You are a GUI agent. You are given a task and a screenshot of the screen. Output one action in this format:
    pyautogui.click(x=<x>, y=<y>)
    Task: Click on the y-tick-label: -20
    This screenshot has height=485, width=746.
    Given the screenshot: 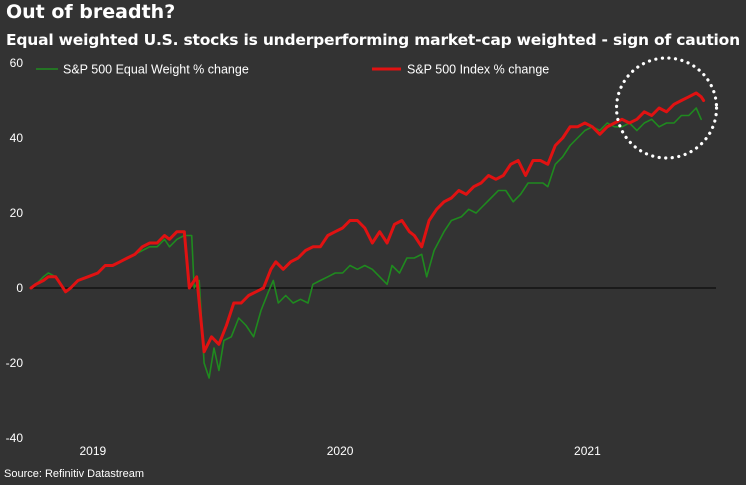 What is the action you would take?
    pyautogui.click(x=15, y=363)
    